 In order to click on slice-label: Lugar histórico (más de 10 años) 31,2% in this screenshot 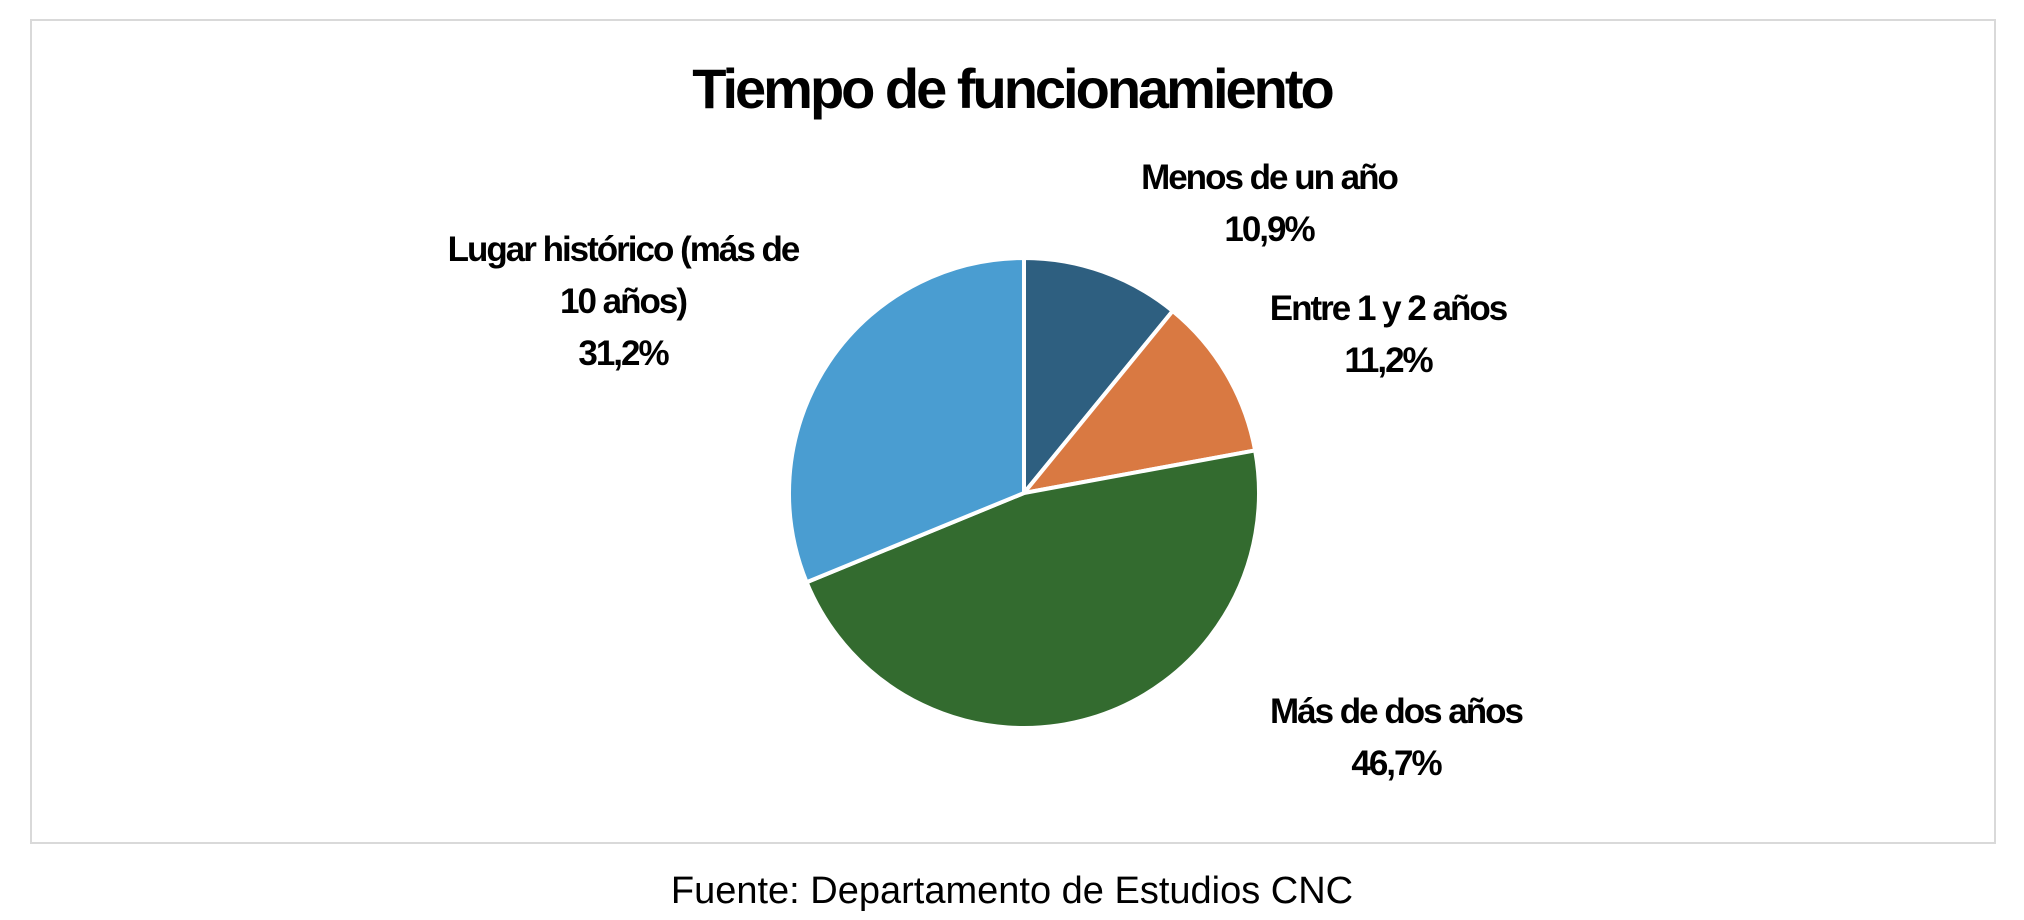, I will do `click(623, 302)`.